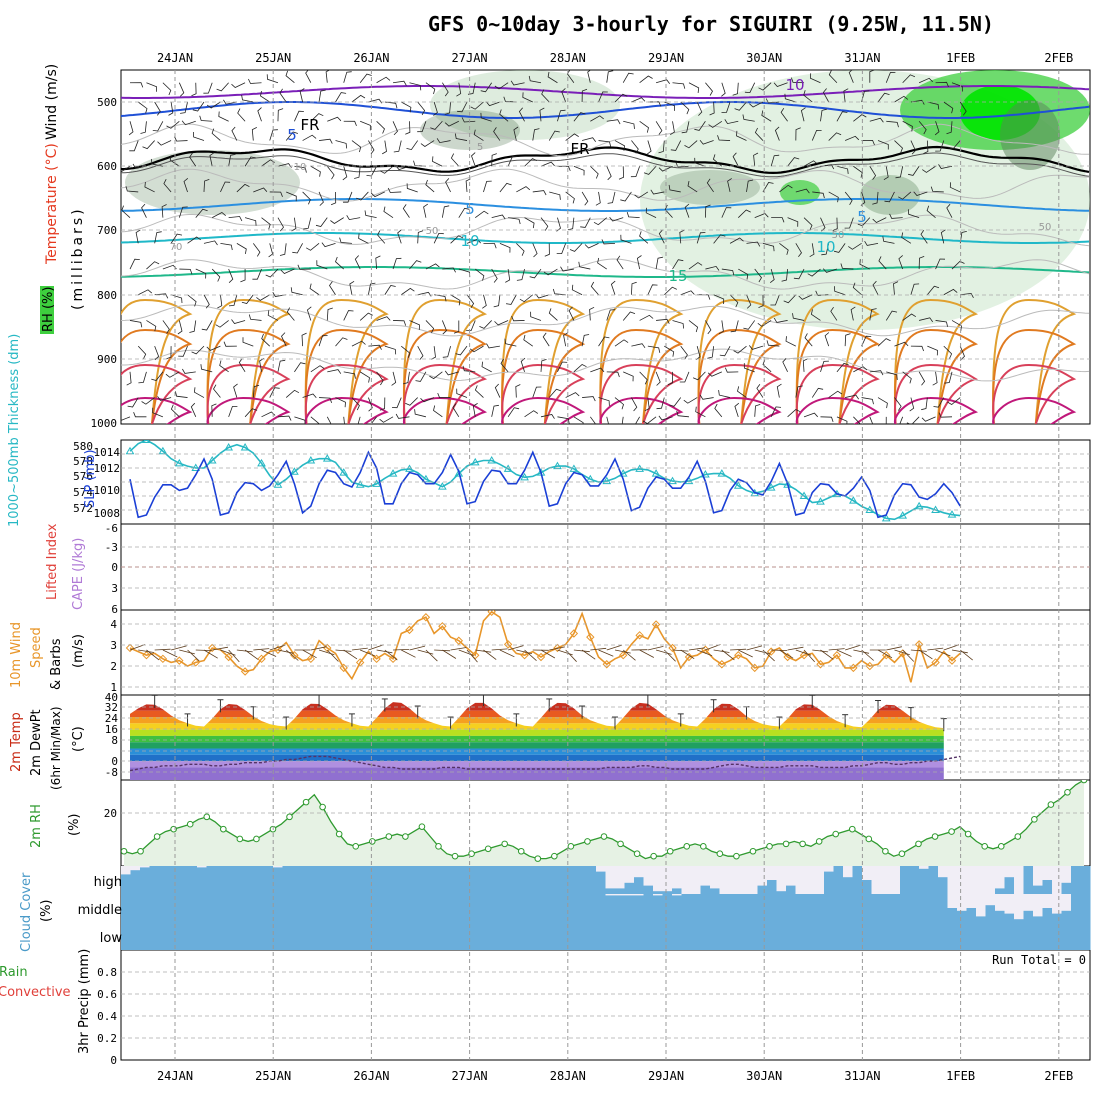 The height and width of the screenshot is (1100, 1100). I want to click on temp2m-tick: 0, so click(114, 761).